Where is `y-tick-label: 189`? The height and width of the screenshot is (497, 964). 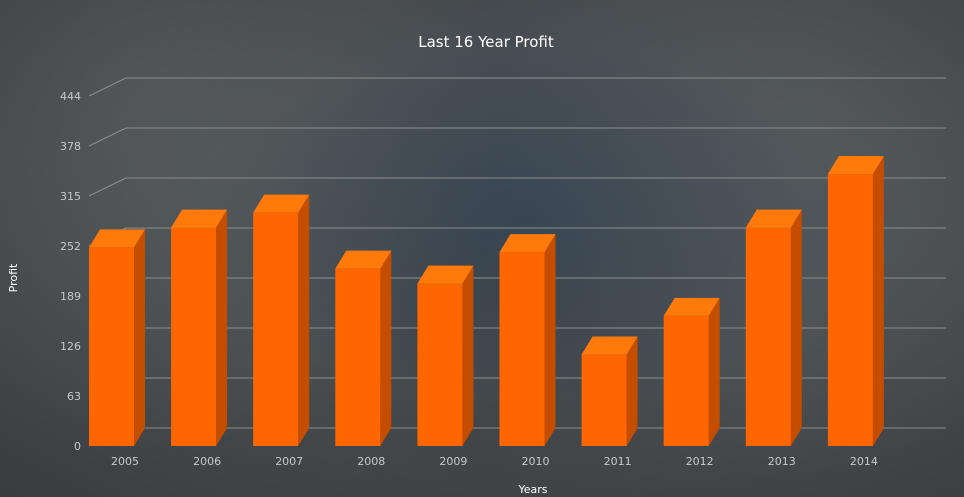 y-tick-label: 189 is located at coordinates (70, 296).